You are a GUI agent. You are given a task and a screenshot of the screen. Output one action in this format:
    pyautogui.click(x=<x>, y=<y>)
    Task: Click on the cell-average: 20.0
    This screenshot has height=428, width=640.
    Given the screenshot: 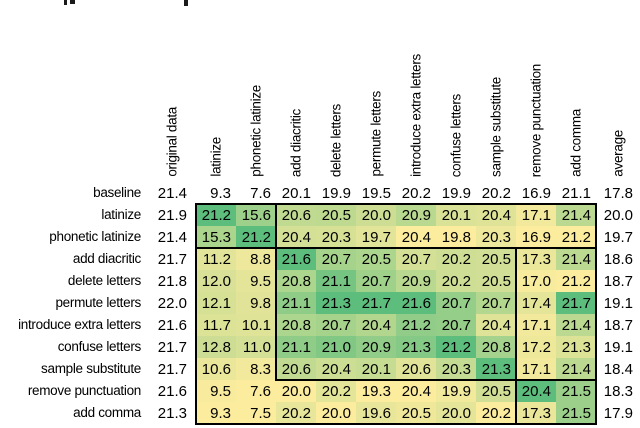 What is the action you would take?
    pyautogui.click(x=618, y=215)
    